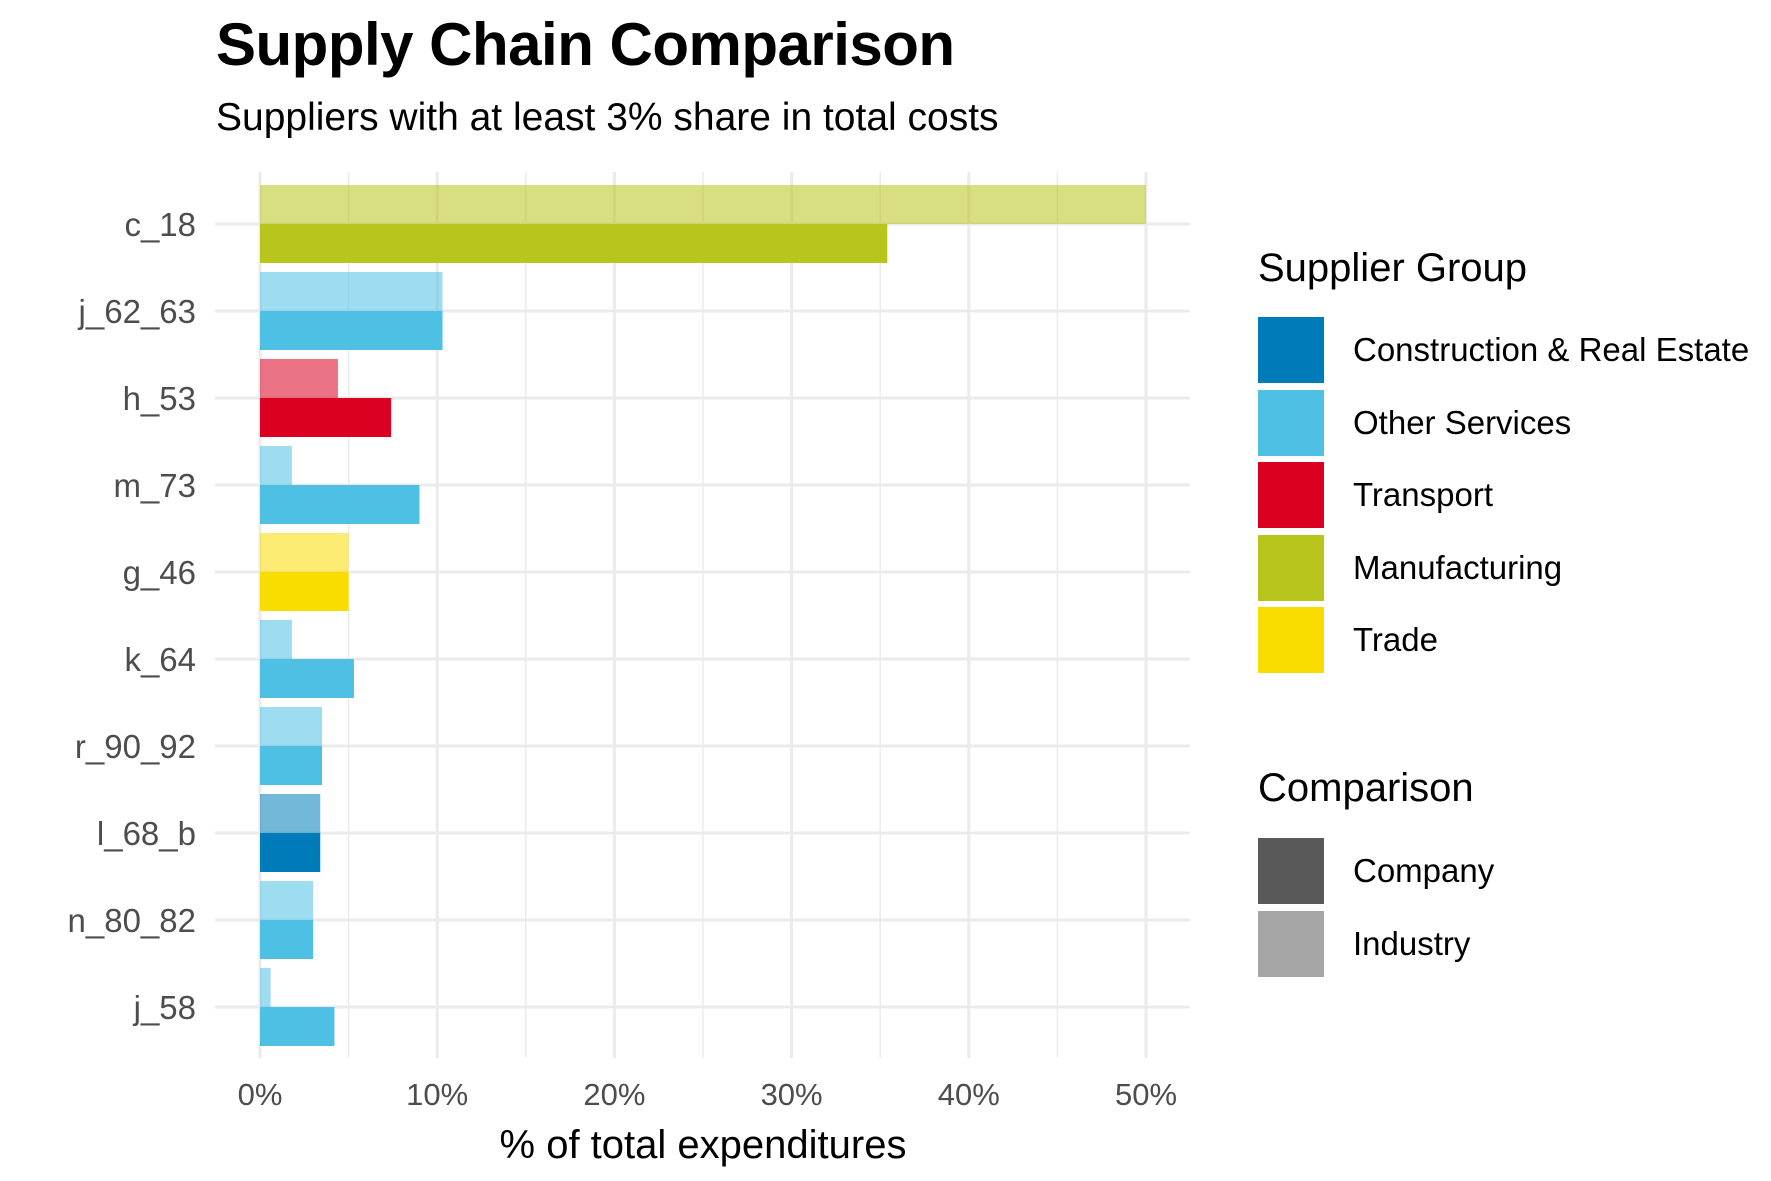 The height and width of the screenshot is (1181, 1771). I want to click on legend-label: Company, so click(1424, 870).